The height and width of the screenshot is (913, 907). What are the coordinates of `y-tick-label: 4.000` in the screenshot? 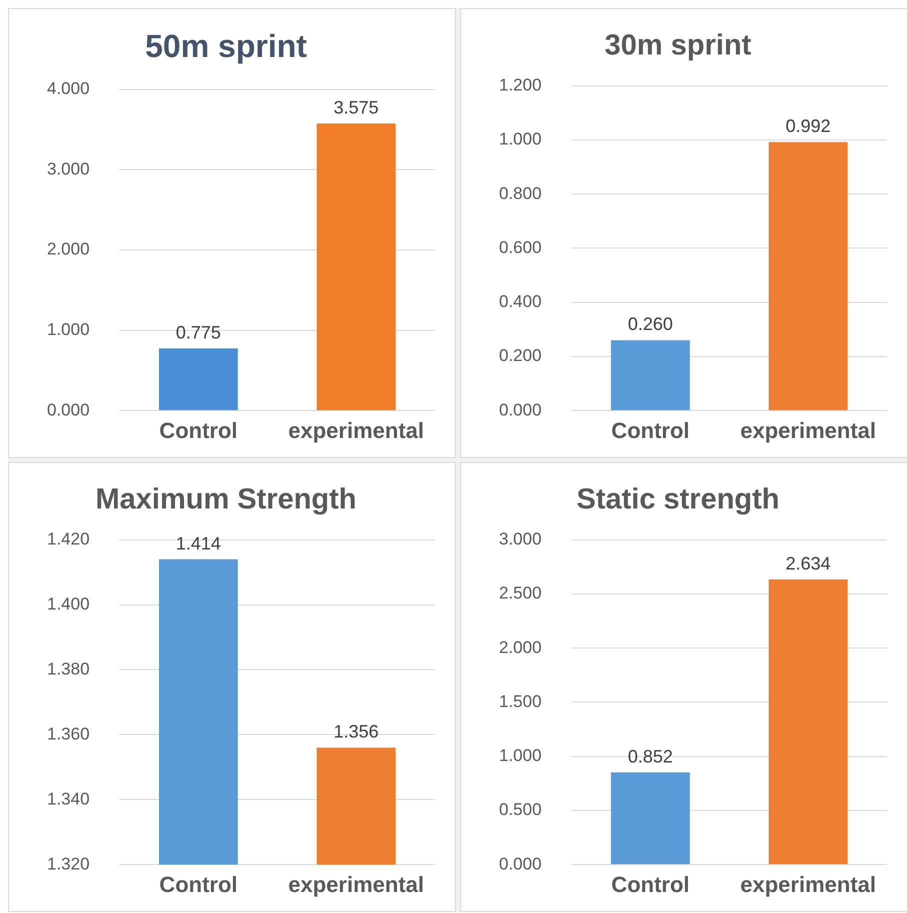 It's located at (68, 88).